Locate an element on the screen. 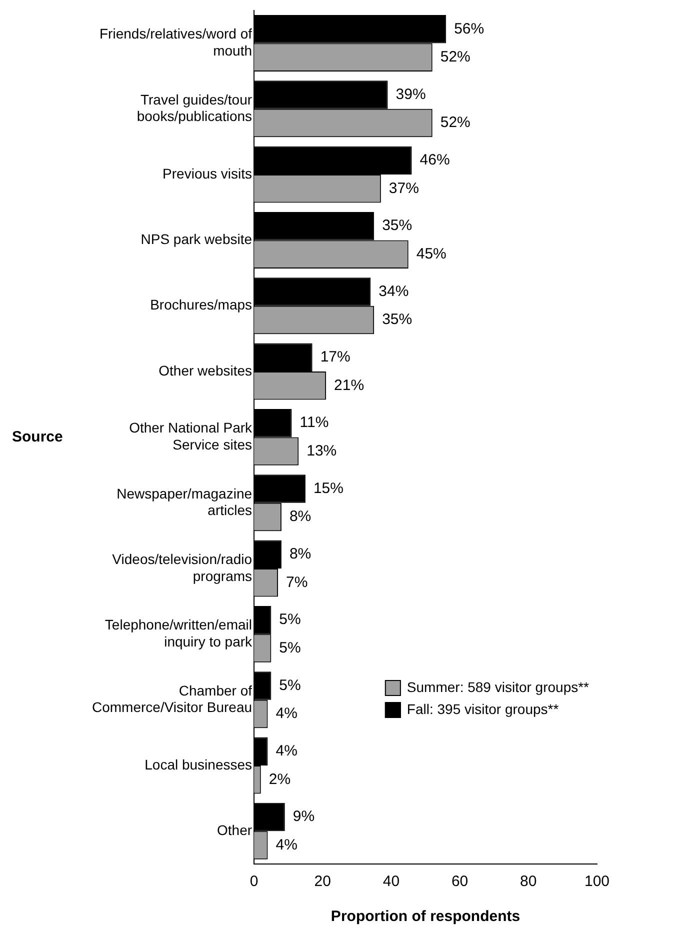 The width and height of the screenshot is (693, 936). y-tick-label: Travel guides/tour books/publications is located at coordinates (194, 107).